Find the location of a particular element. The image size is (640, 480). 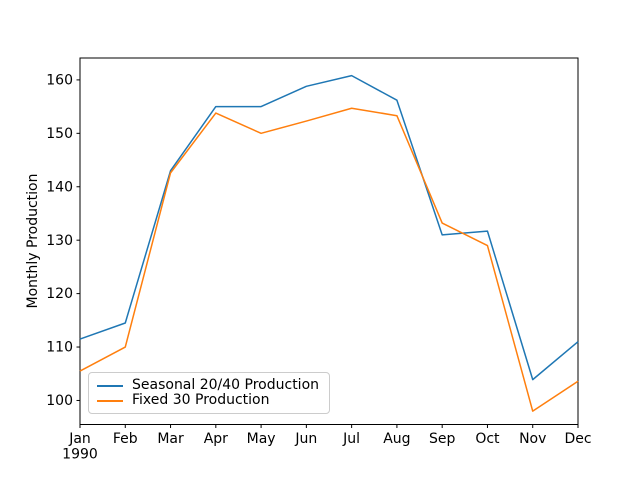

y-axis-title: Monthly Production is located at coordinates (33, 241).